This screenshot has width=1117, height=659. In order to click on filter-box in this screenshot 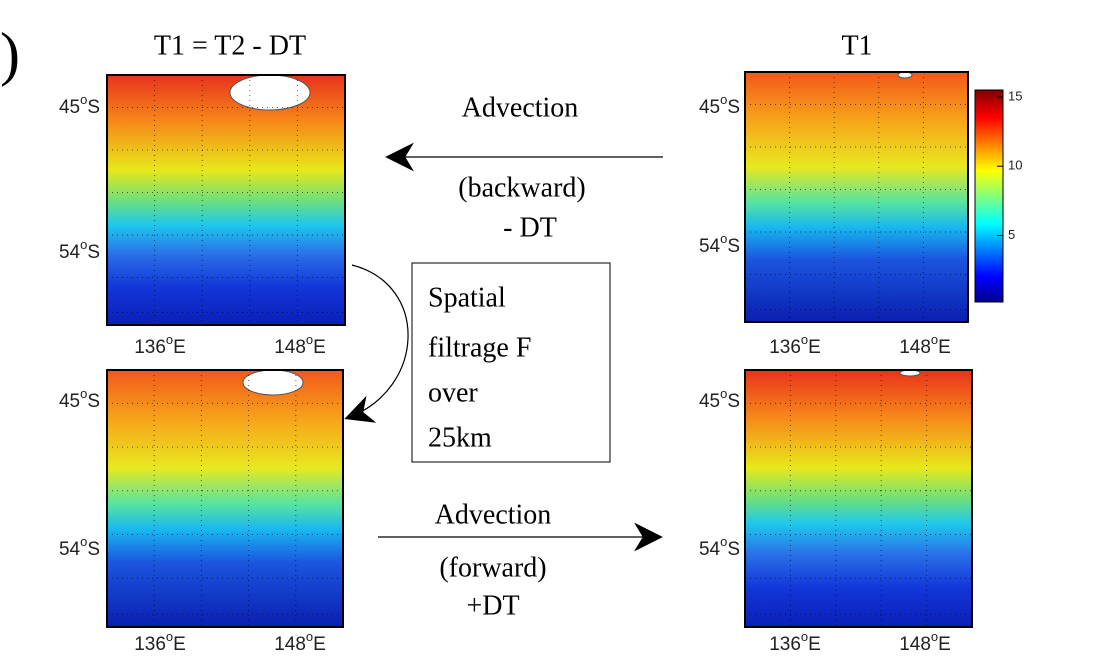, I will do `click(511, 362)`.